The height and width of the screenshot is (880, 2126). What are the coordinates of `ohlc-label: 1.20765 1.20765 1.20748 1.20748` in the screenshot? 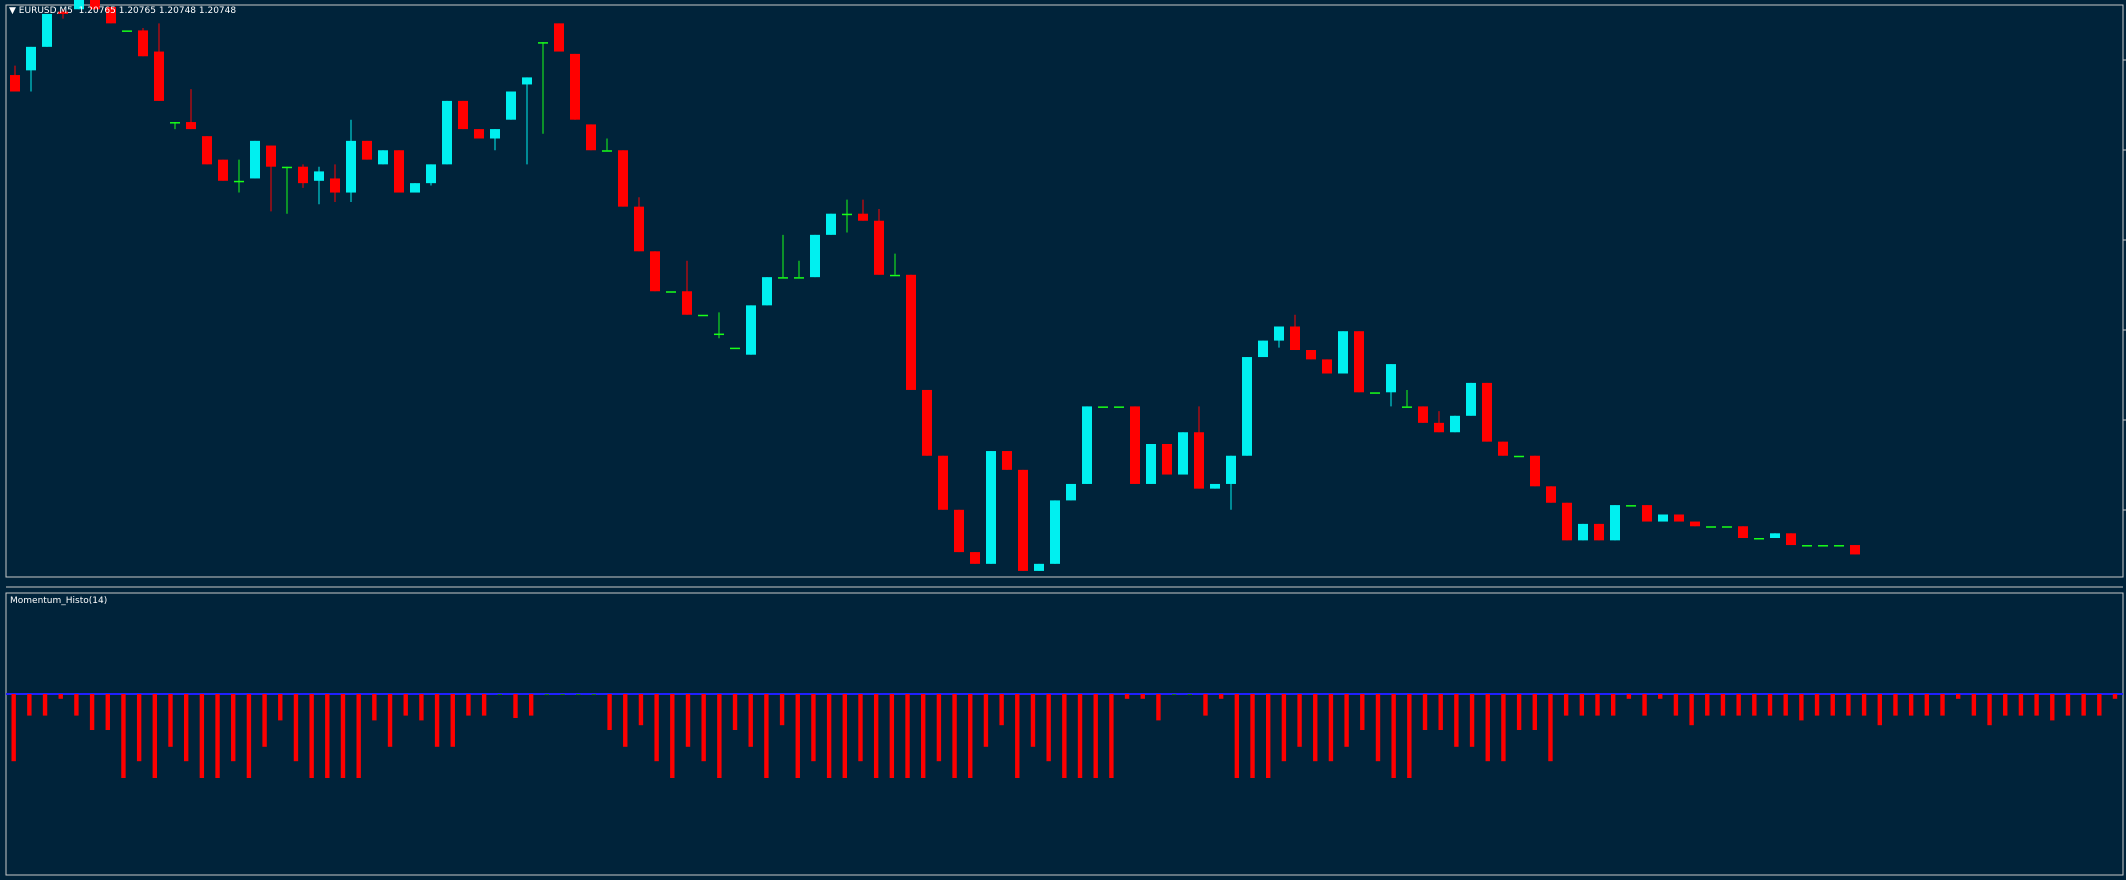 It's located at (157, 11).